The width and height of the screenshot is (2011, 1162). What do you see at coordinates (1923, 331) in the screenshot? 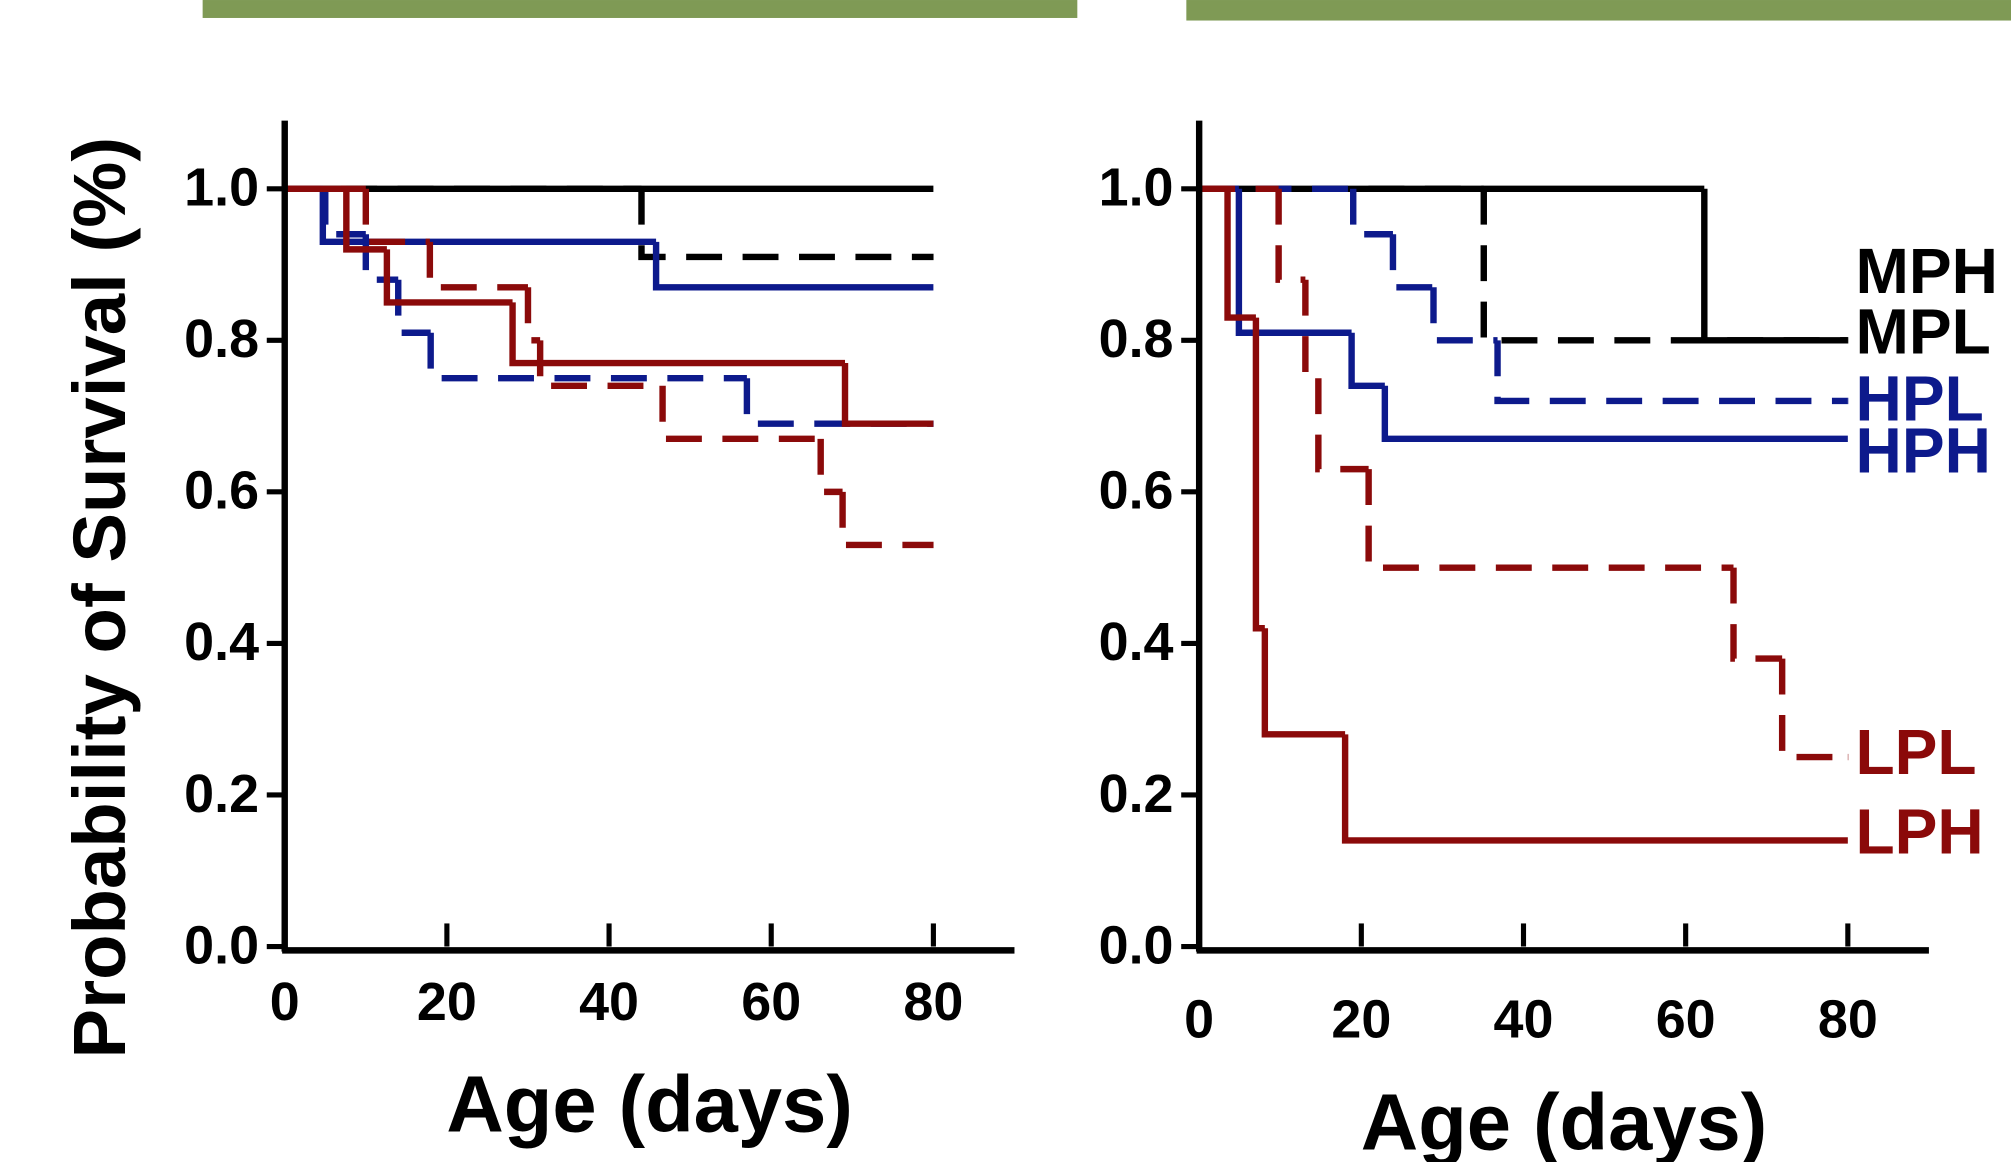
I see `series-label: MPL` at bounding box center [1923, 331].